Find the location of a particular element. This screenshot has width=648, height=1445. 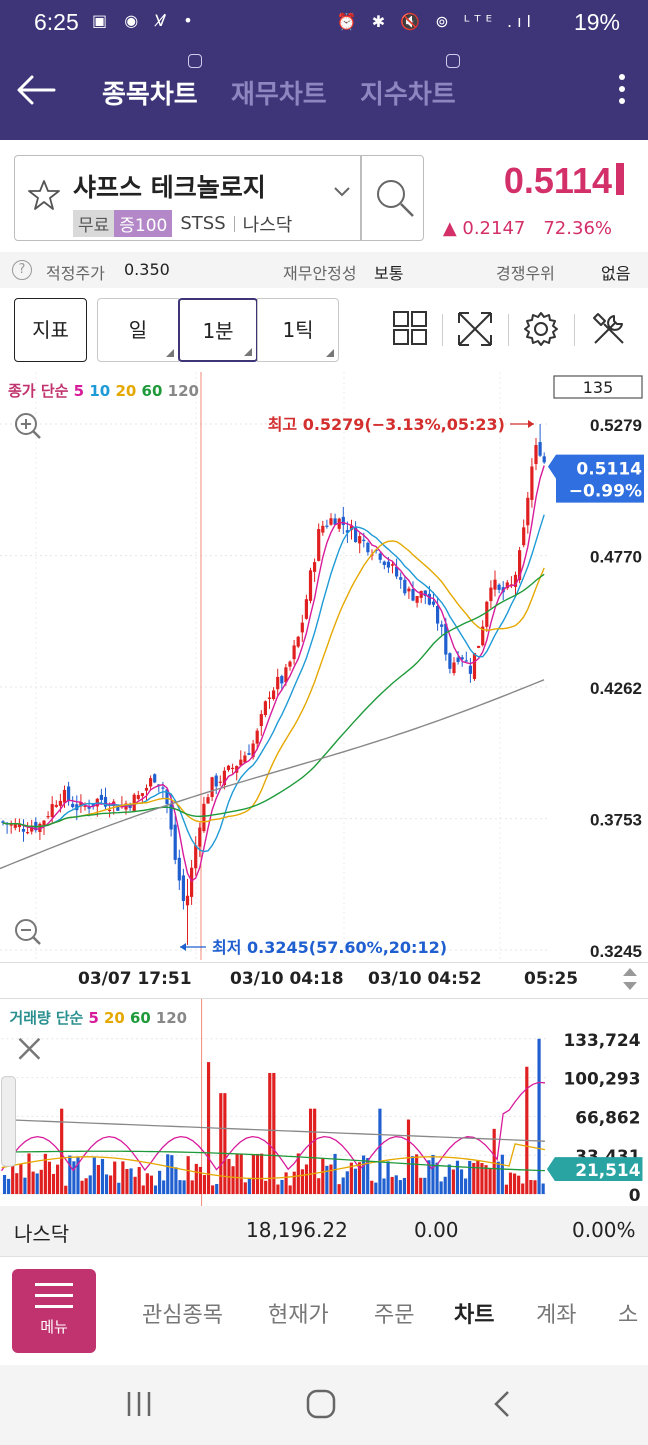

candle-count-box is located at coordinates (598, 387).